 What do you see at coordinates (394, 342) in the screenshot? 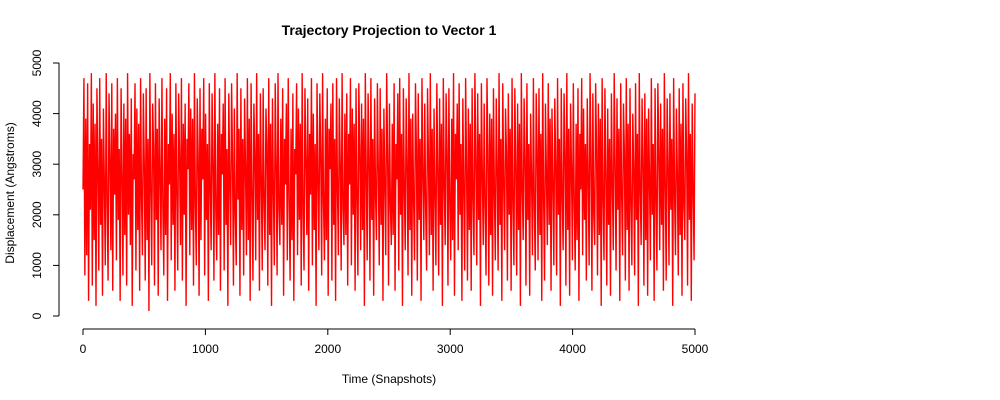
I see `x-axis: 0 1000 2000 3000 4000 5000` at bounding box center [394, 342].